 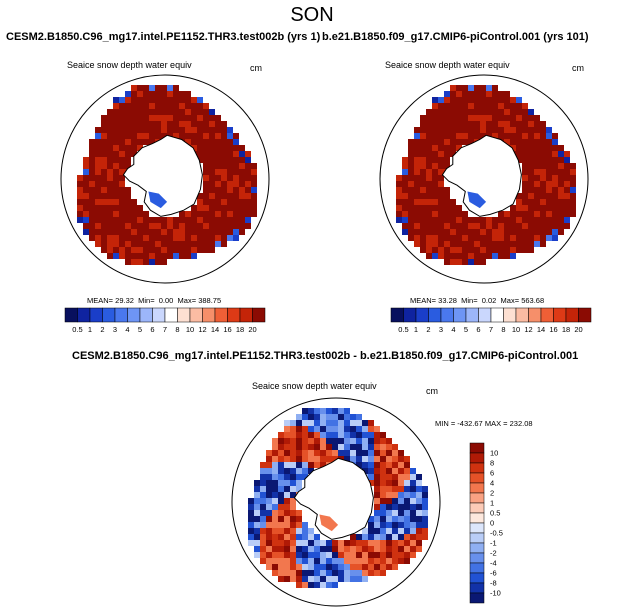 I want to click on right-min-label: Min=, so click(x=469, y=300).